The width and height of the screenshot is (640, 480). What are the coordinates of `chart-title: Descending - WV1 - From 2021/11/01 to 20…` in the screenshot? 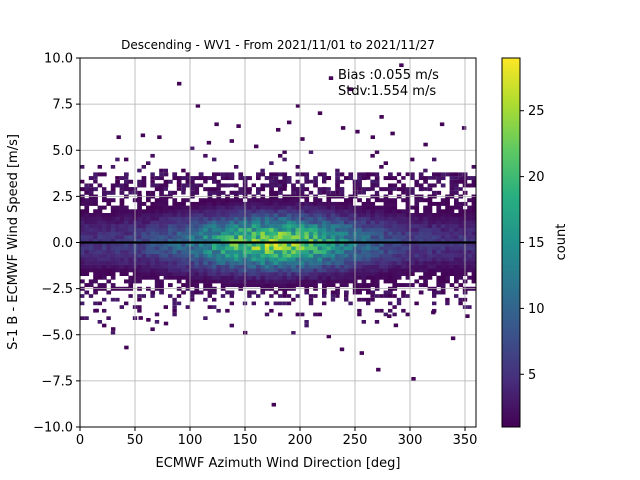 It's located at (278, 45).